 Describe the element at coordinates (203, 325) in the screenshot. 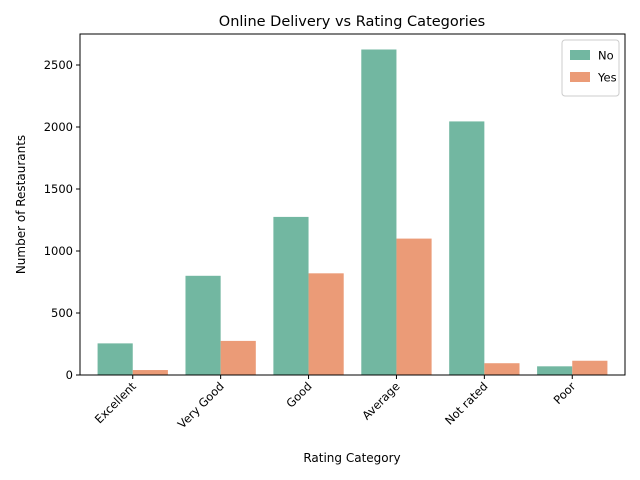

I see `bar-no-very-good` at that location.